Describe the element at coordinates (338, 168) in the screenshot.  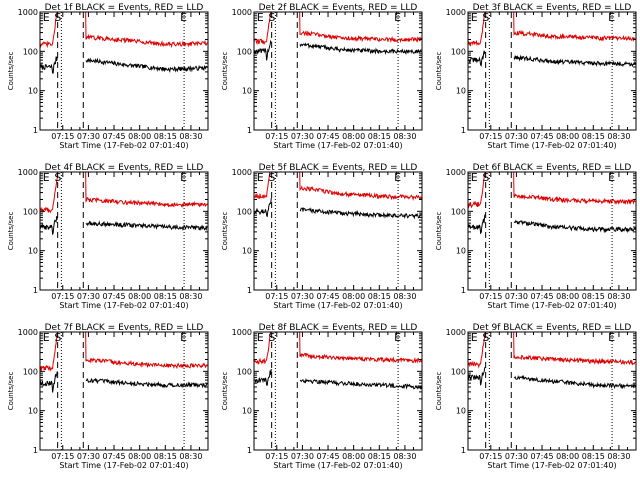
I see `chart-title: Det 5f BLACK = Events, RED = LLD` at that location.